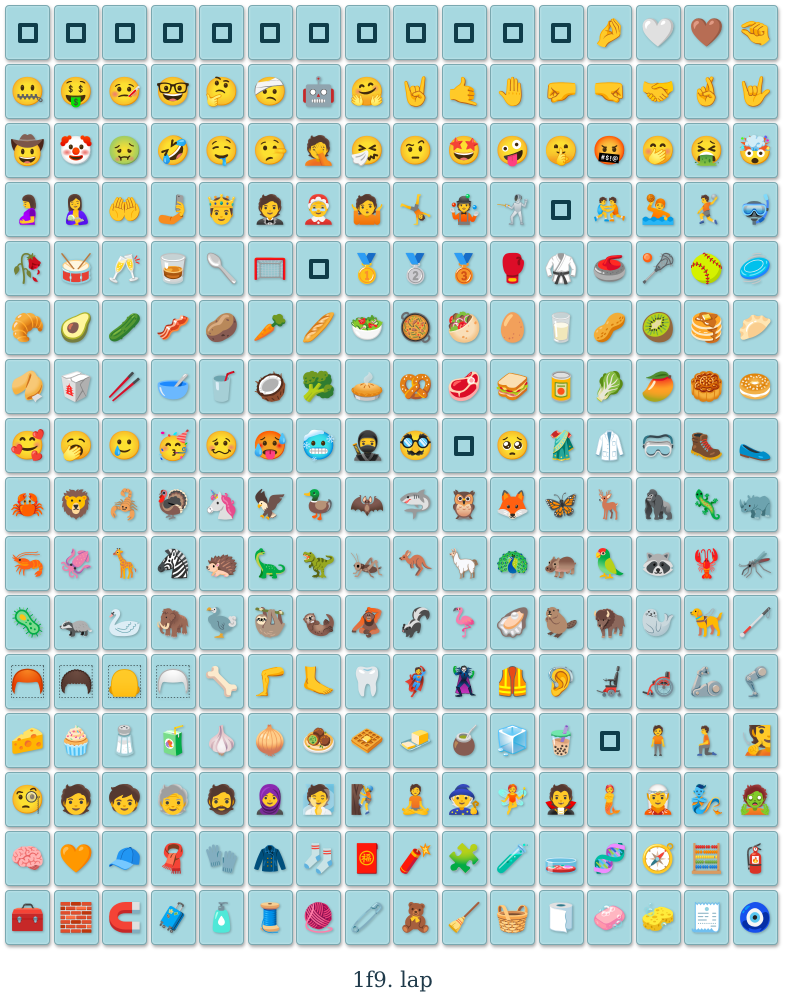 The width and height of the screenshot is (785, 1003). I want to click on emoji-tile: 🥗, so click(367, 327).